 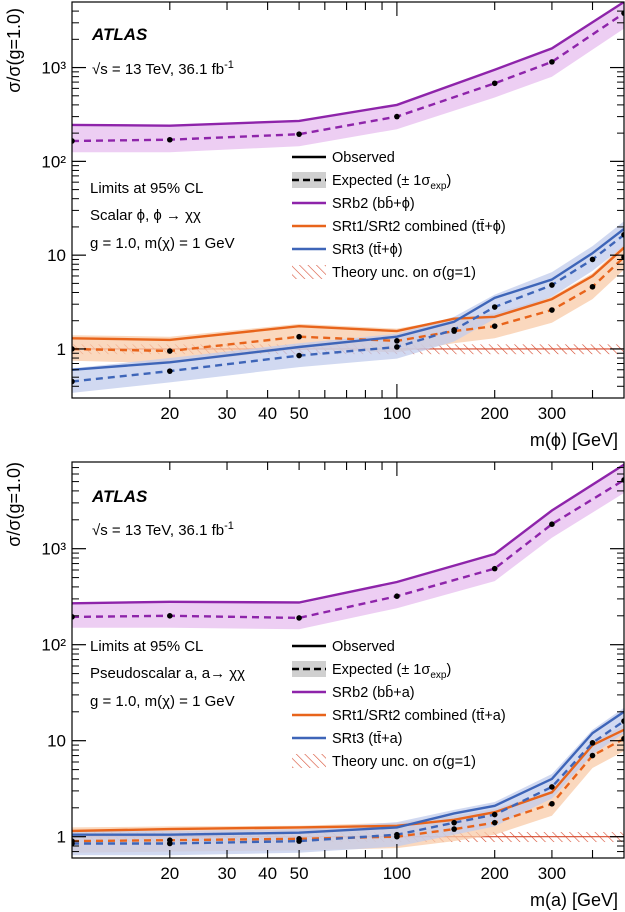 What do you see at coordinates (53, 161) in the screenshot?
I see `y-tick-label: 10²` at bounding box center [53, 161].